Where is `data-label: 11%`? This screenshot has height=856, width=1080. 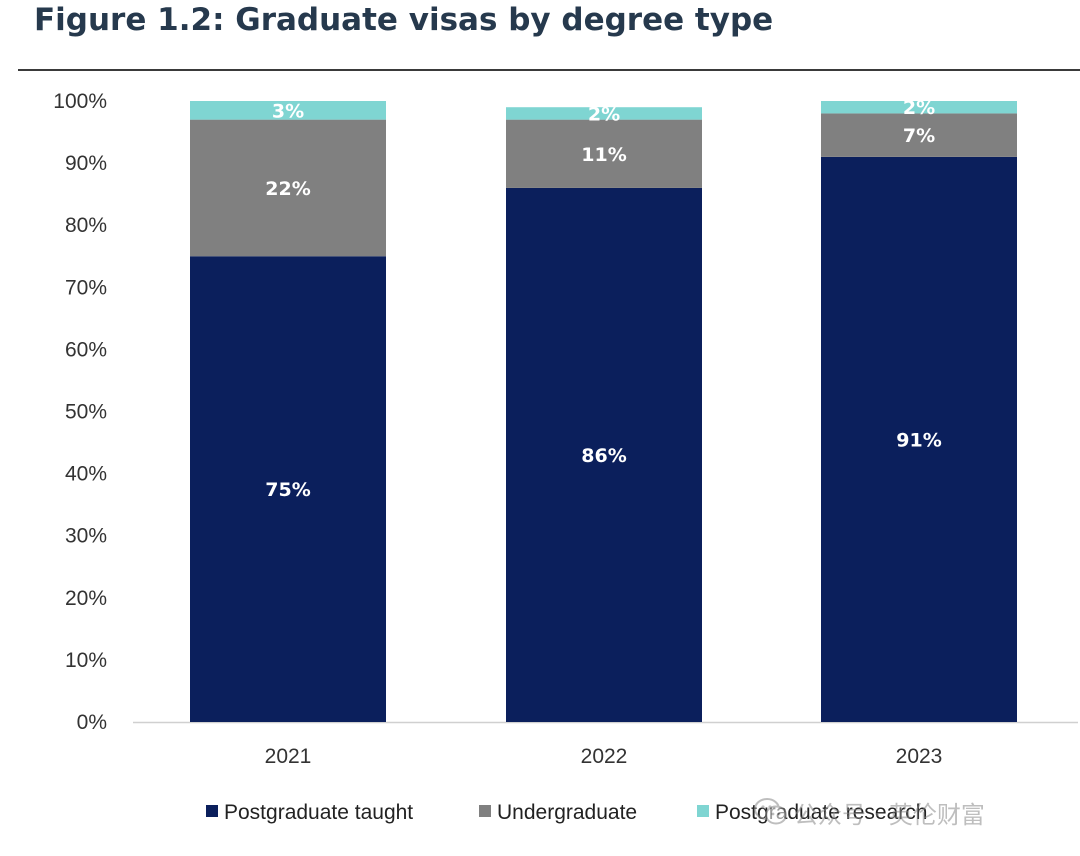
data-label: 11% is located at coordinates (603, 155).